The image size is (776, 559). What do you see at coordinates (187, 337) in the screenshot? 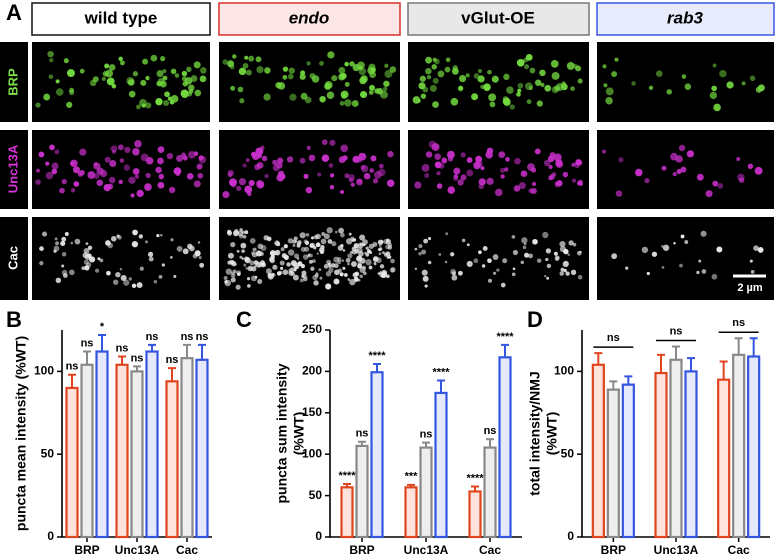
I see `significance-label: ns` at bounding box center [187, 337].